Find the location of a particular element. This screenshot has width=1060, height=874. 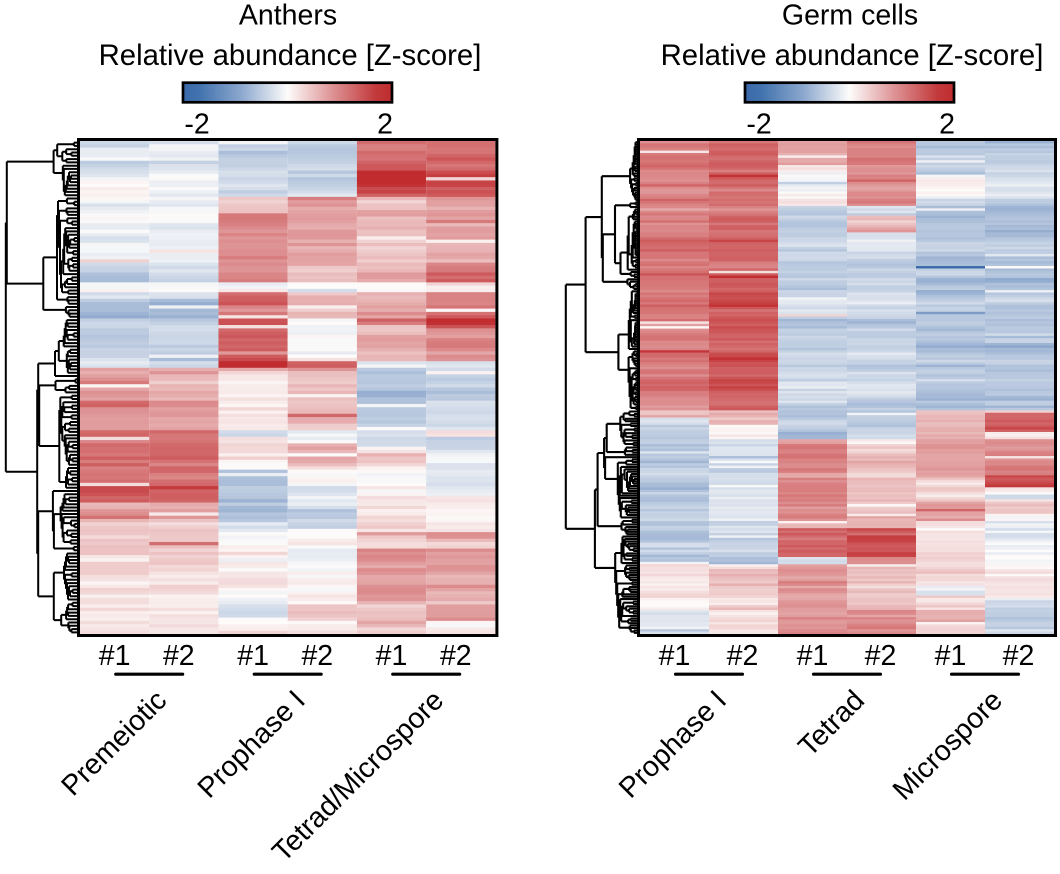

svg-text: Germ cells is located at coordinates (850, 16).